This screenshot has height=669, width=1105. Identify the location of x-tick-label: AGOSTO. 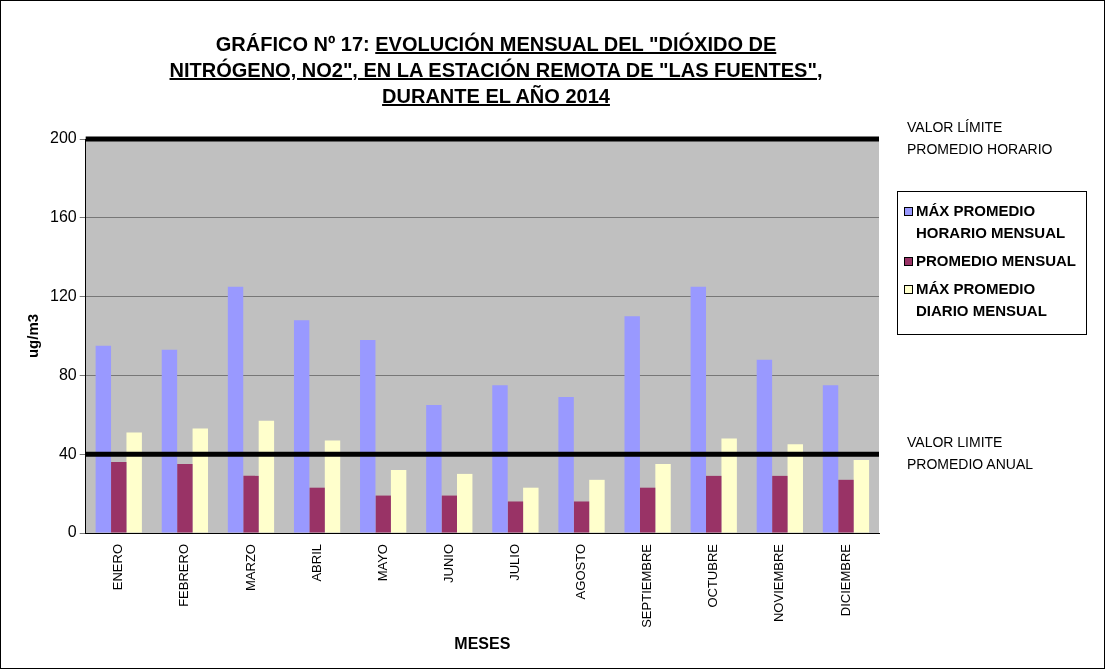
(581, 572).